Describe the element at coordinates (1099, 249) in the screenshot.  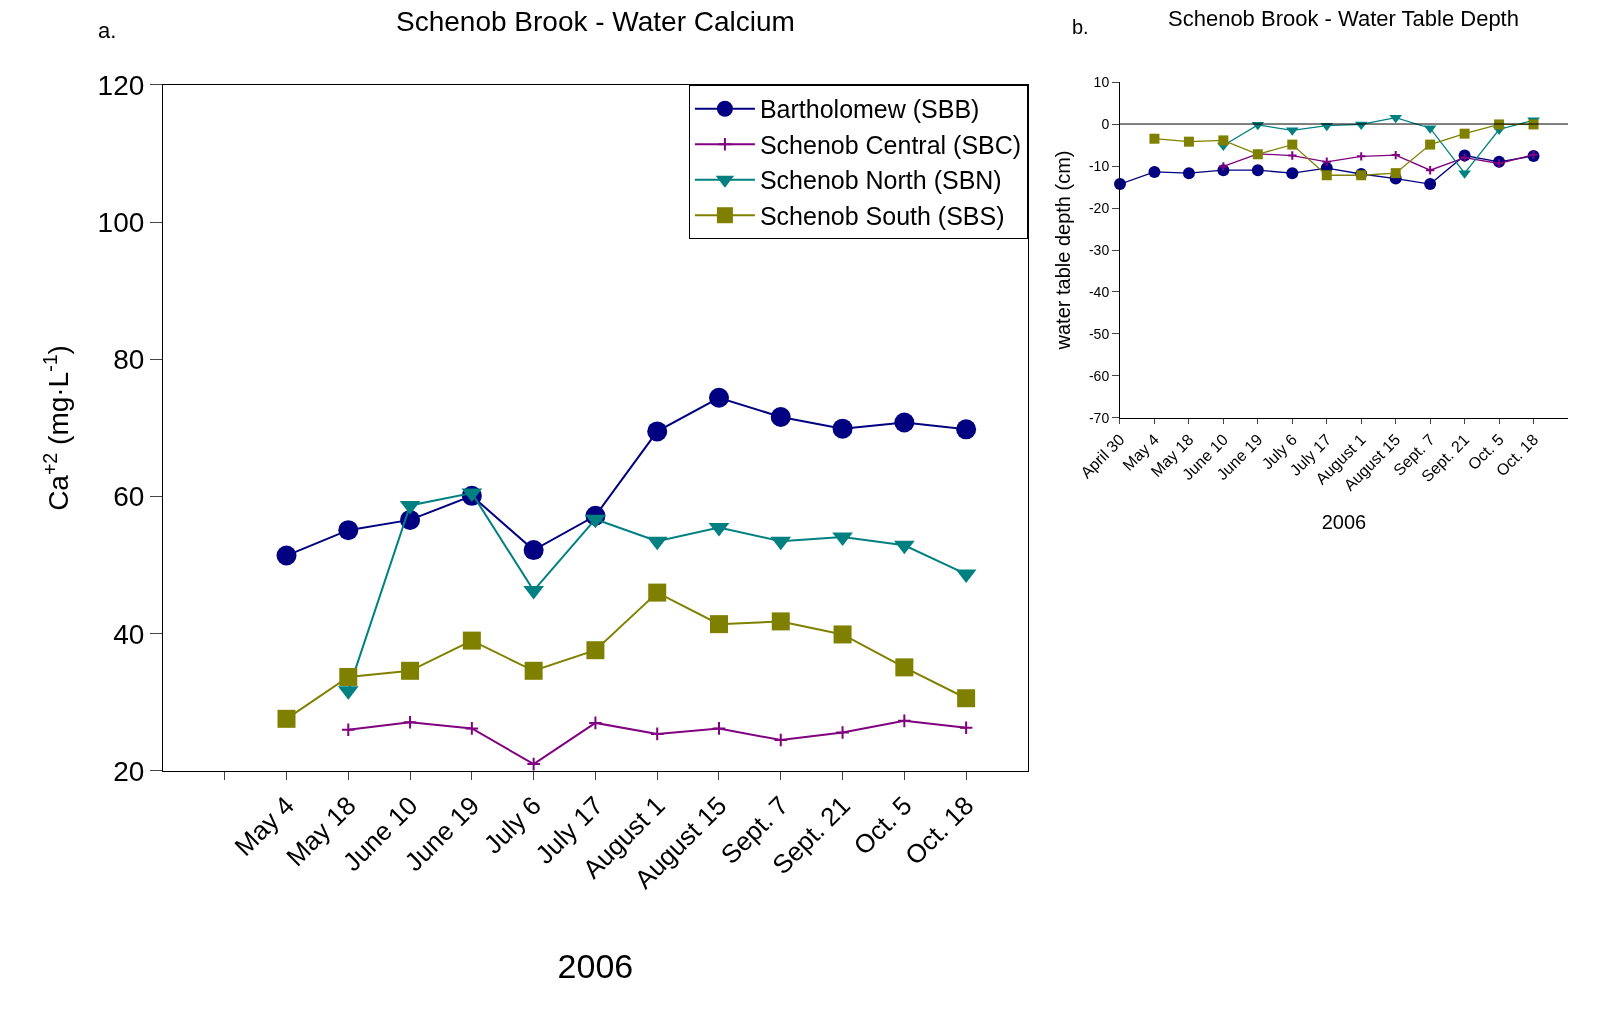
I see `y-tick-label: -30` at that location.